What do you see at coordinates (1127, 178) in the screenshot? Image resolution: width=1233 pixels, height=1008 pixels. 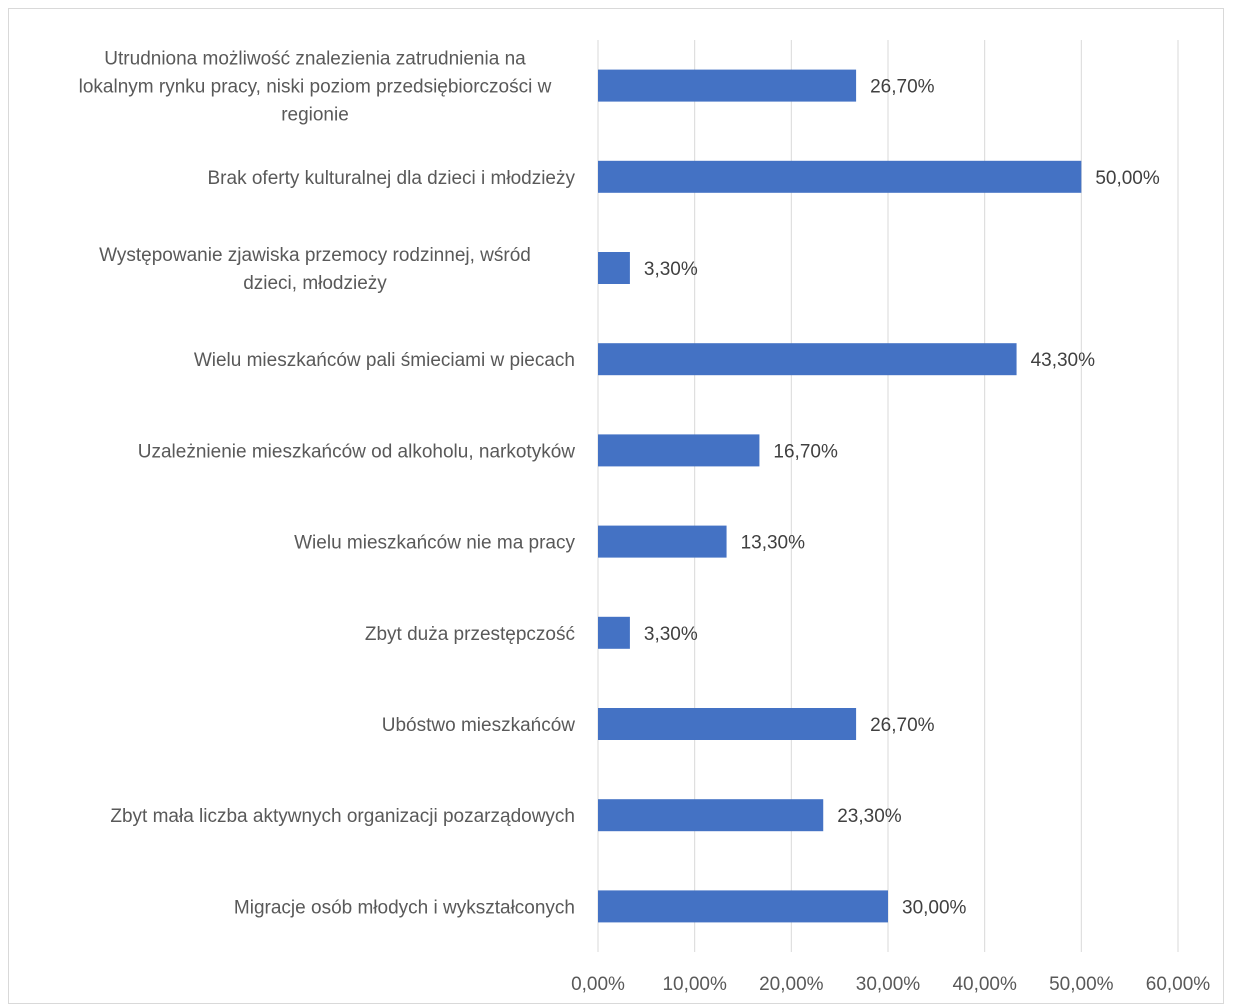 I see `data-label-1: 50,00%` at bounding box center [1127, 178].